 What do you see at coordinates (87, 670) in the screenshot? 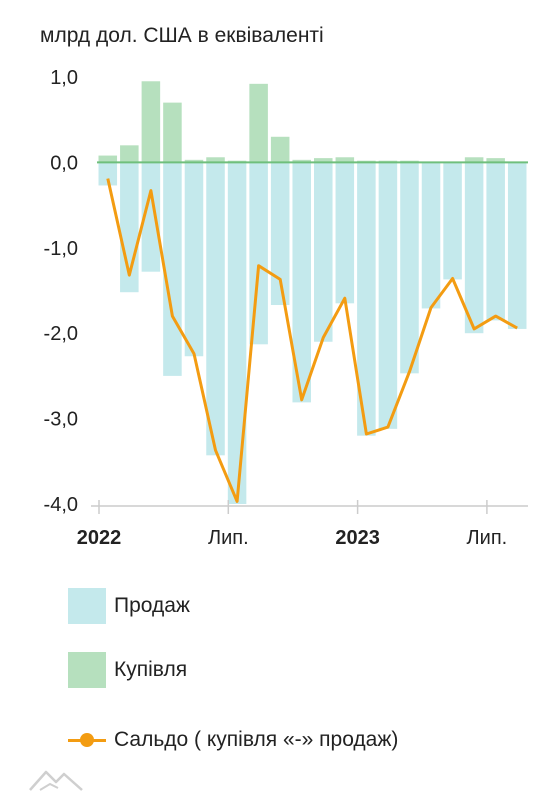
I see `purchases-swatch` at bounding box center [87, 670].